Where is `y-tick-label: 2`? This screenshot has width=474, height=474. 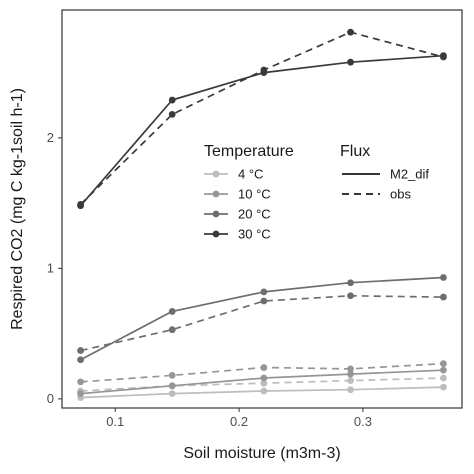
y-tick-label: 2 is located at coordinates (50, 137).